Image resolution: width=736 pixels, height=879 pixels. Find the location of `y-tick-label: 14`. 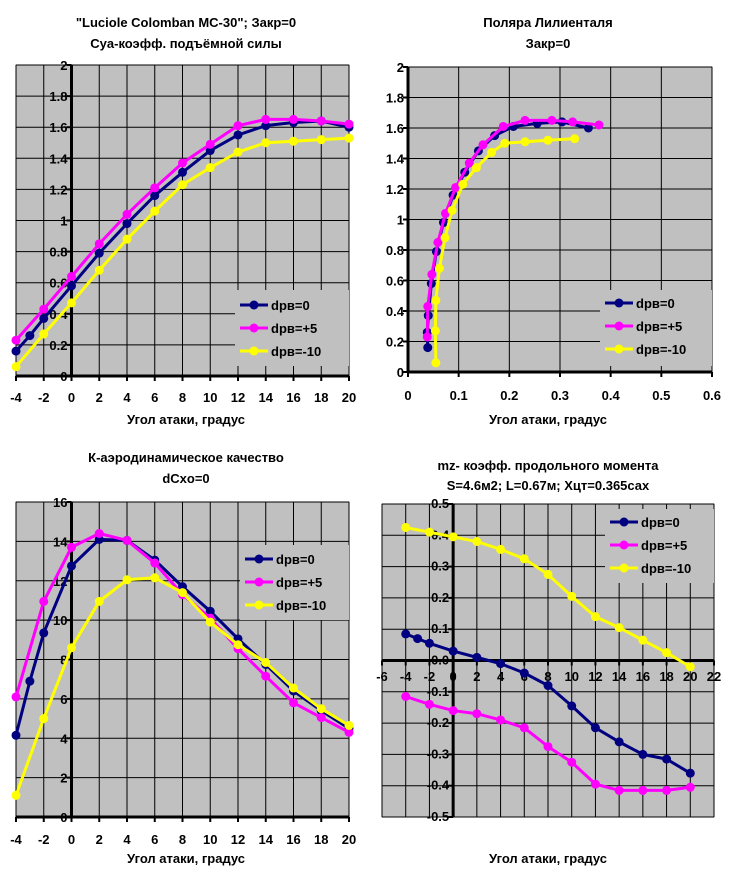

y-tick-label: 14 is located at coordinates (60, 541).